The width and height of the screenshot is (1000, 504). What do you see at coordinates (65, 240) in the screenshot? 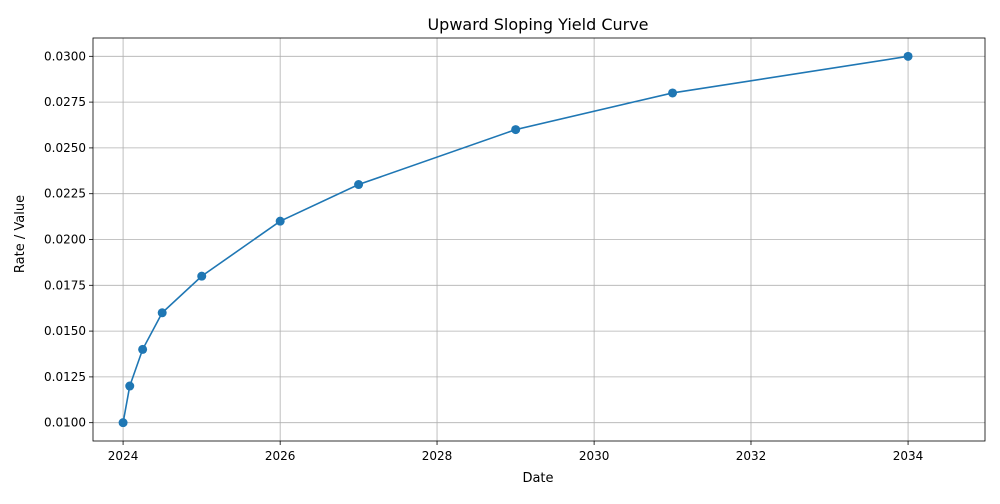
I see `y-tick-label: 0.0200` at bounding box center [65, 240].